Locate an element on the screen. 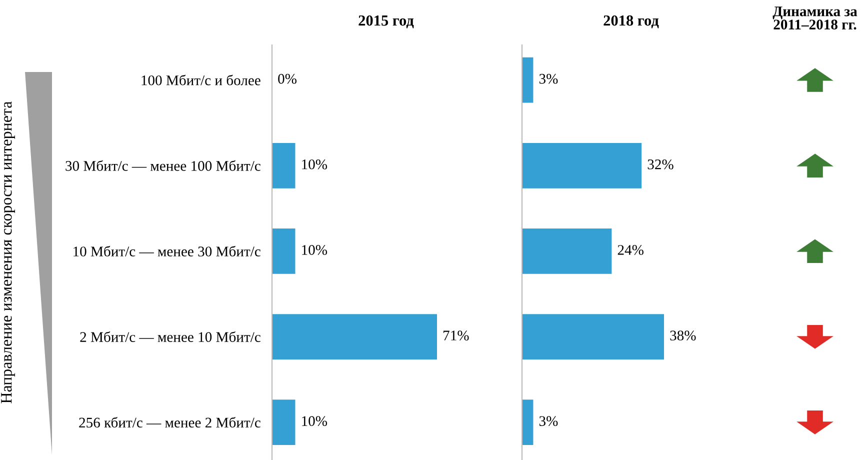 The width and height of the screenshot is (866, 460). y-tick-label: 100 Мбит/с и более is located at coordinates (201, 80).